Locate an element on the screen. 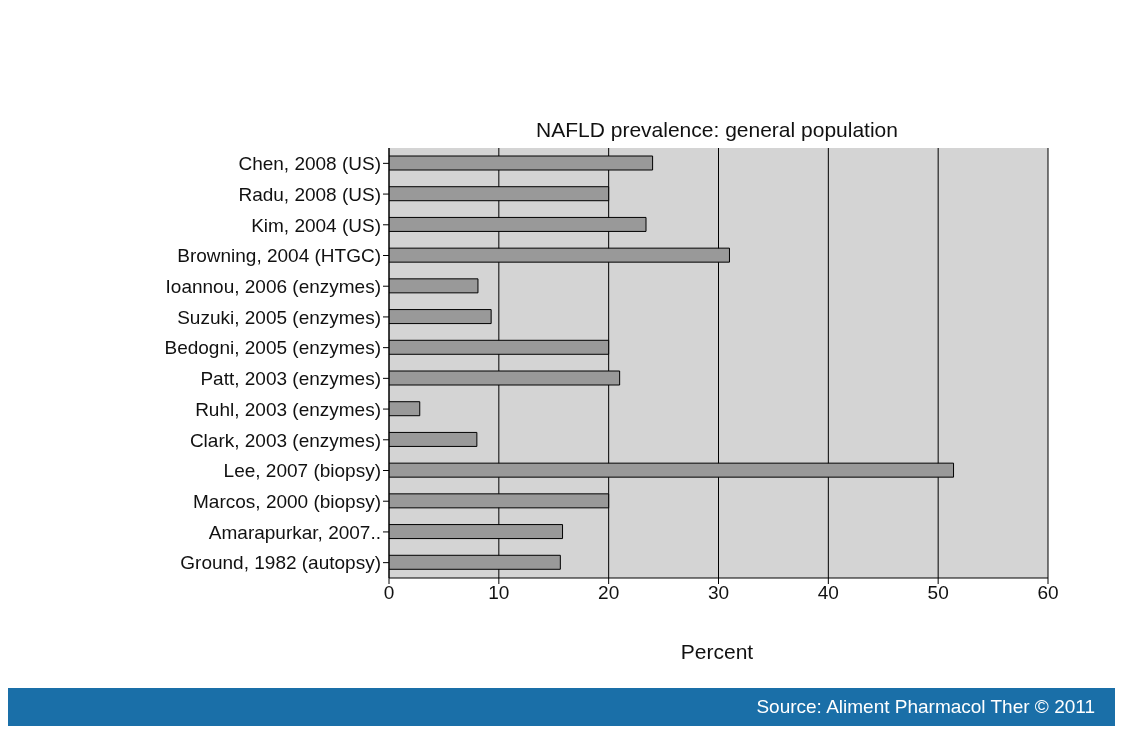 This screenshot has height=734, width=1123. y-tick-label: Ground, 1982 (autopsy) is located at coordinates (280, 563).